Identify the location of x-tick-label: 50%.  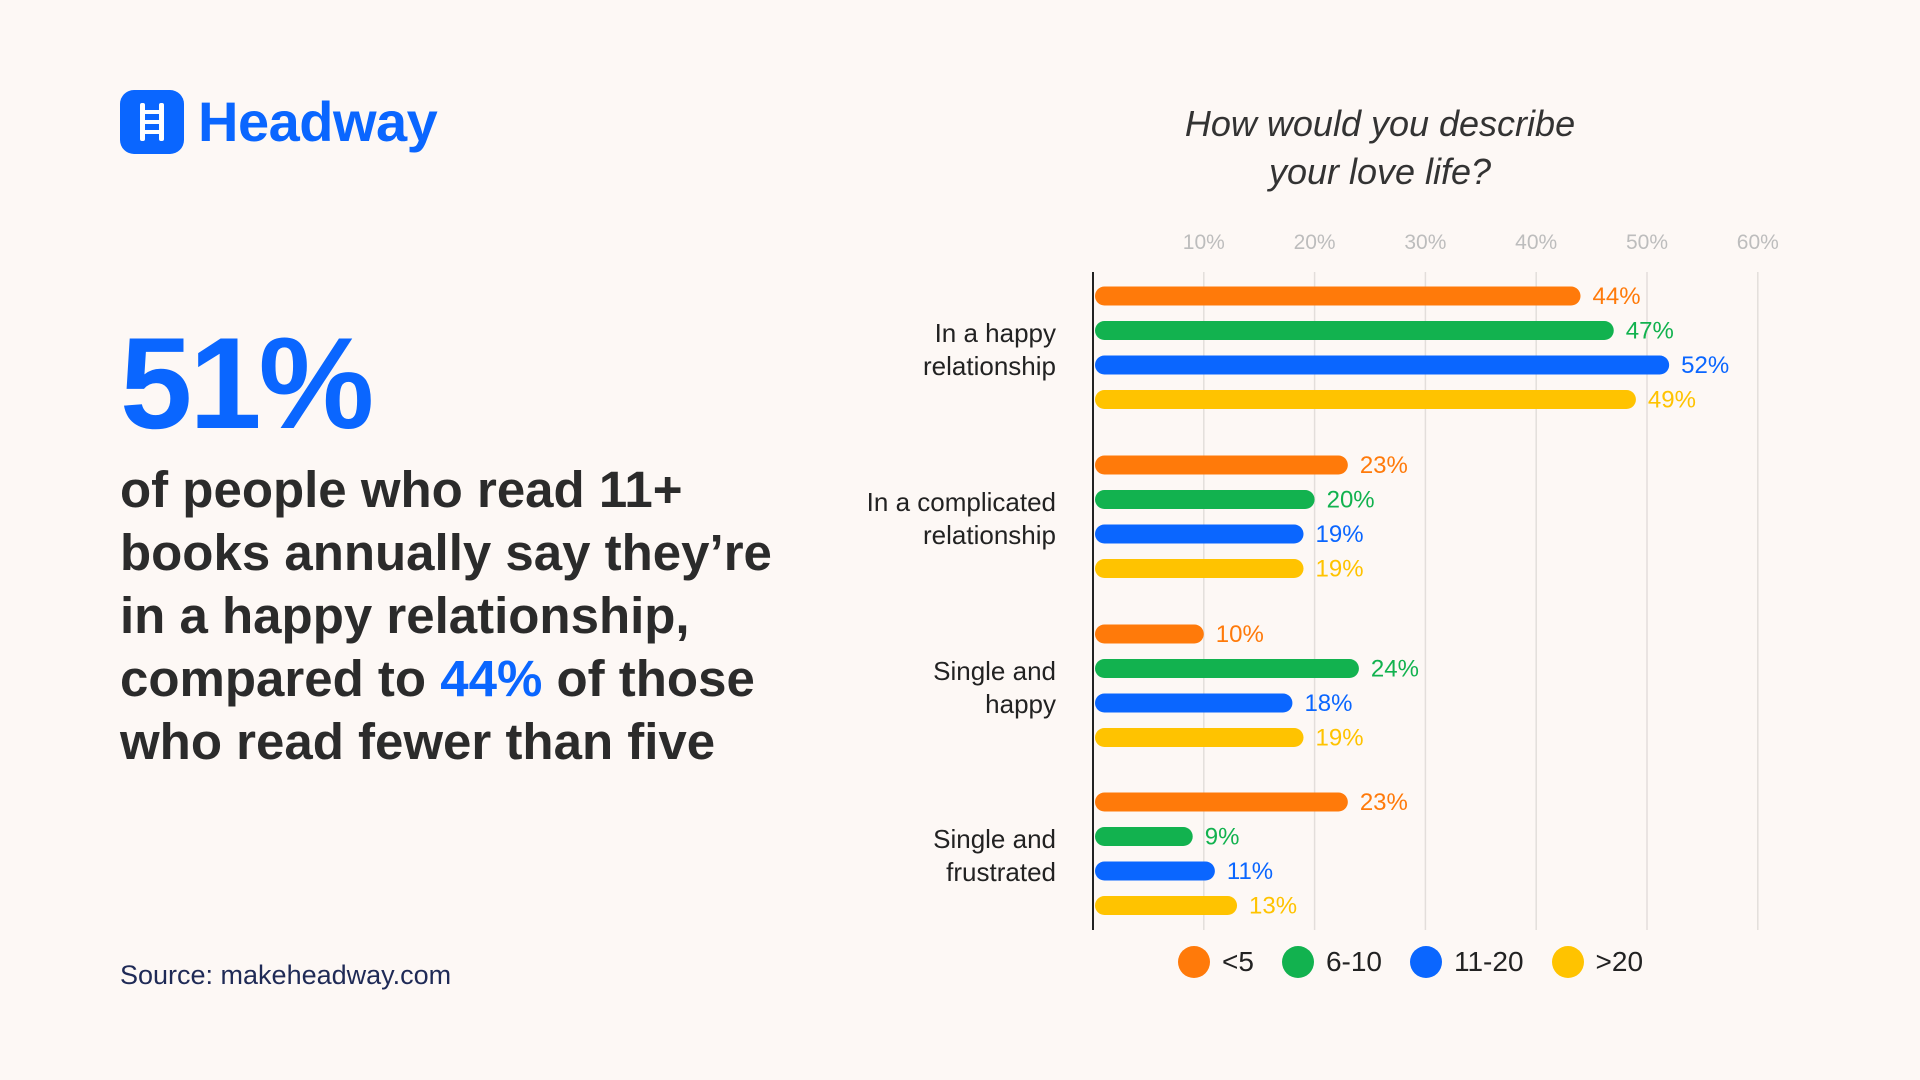
(1647, 242).